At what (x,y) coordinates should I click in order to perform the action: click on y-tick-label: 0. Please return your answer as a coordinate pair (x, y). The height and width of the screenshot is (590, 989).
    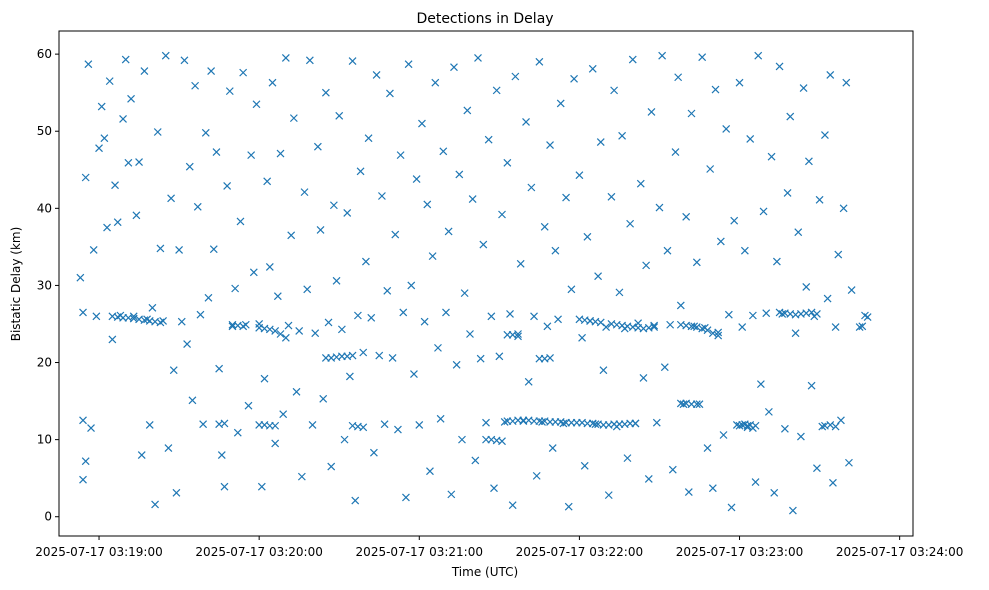
    Looking at the image, I should click on (48, 517).